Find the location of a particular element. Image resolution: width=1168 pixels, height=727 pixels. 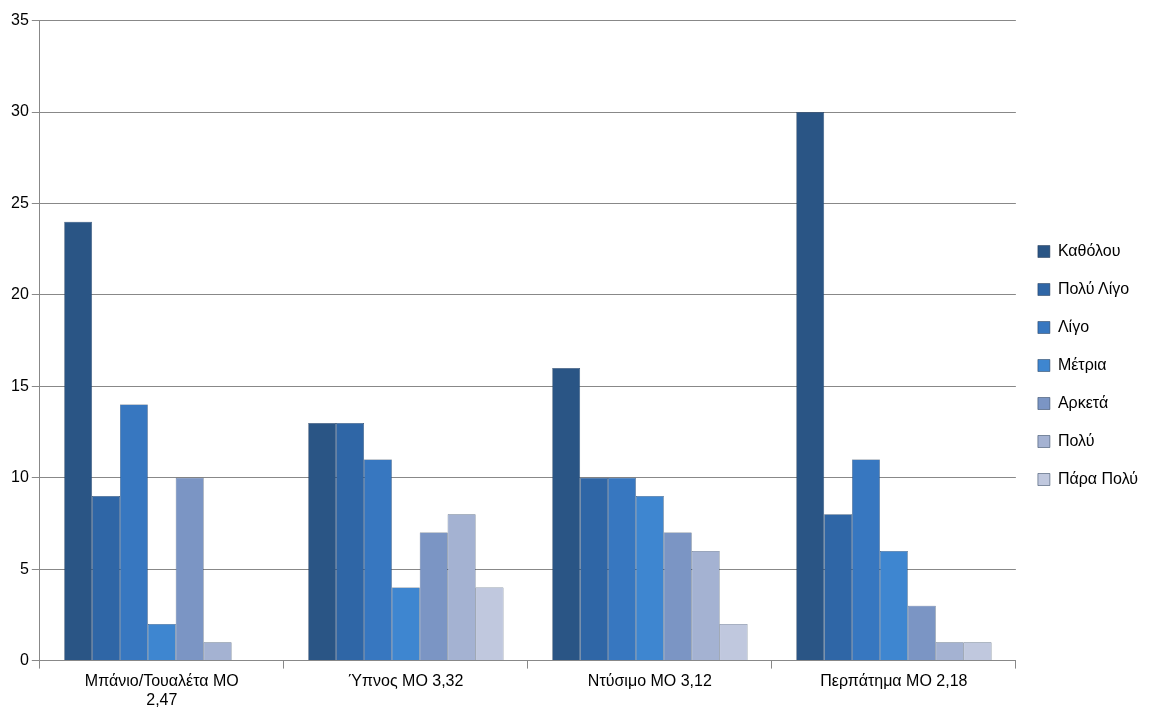

x-tick-label: Ύπνος ΜΟ 3,32 is located at coordinates (406, 680).